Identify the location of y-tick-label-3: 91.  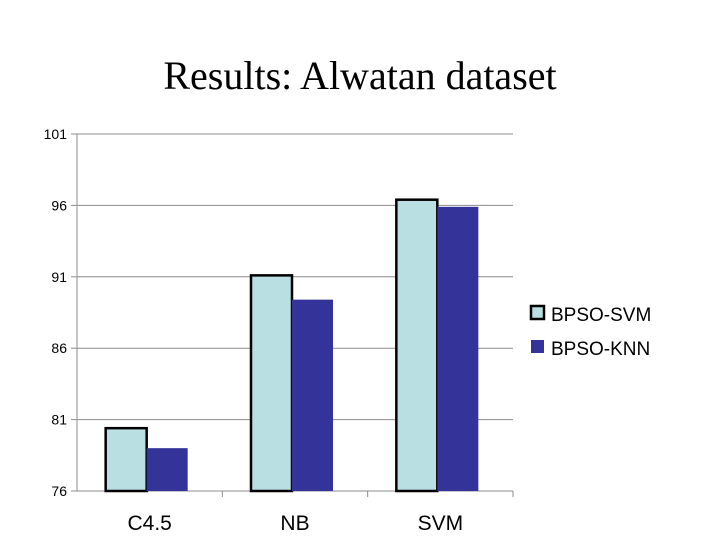
(59, 277).